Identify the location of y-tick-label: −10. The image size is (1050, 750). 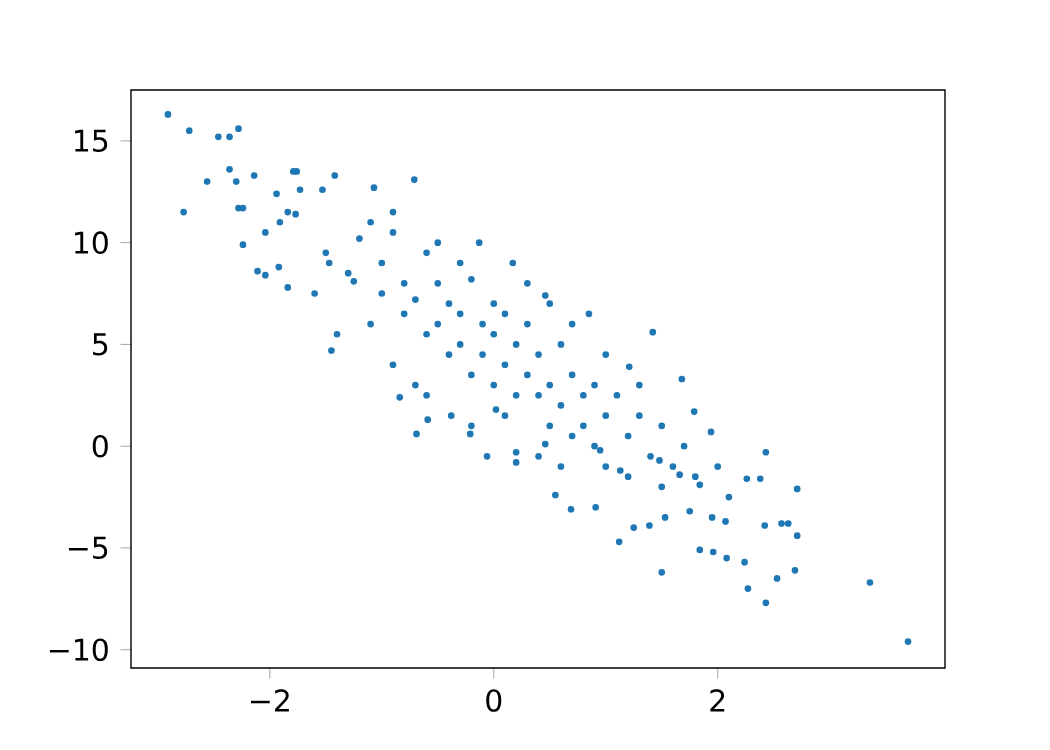
(78, 649).